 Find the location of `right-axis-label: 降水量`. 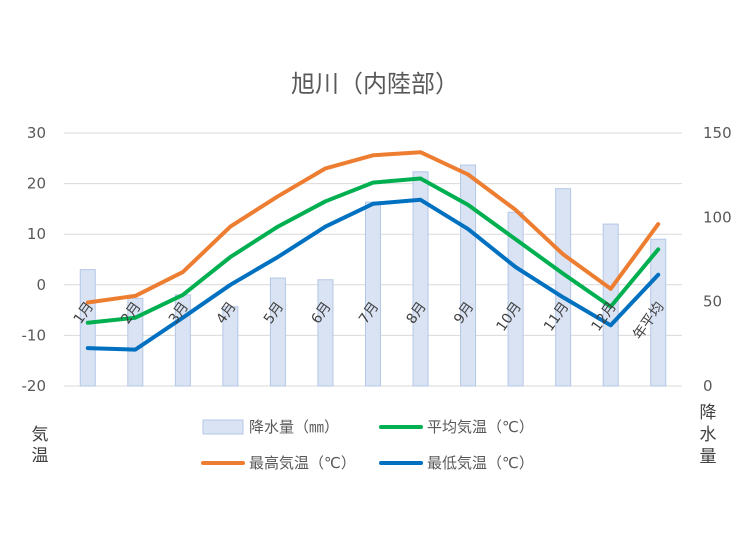

right-axis-label: 降水量 is located at coordinates (708, 435).